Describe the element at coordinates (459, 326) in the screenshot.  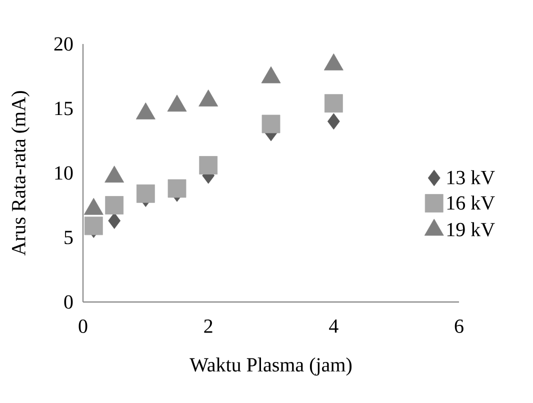
I see `x-tick-label: 6` at that location.